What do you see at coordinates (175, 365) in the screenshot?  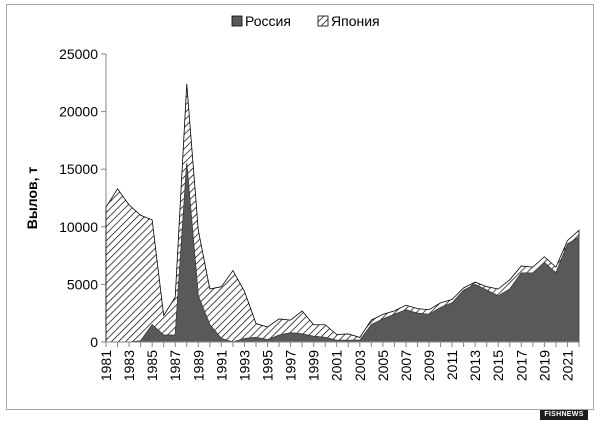 I see `x-tick-label: 1987` at bounding box center [175, 365].